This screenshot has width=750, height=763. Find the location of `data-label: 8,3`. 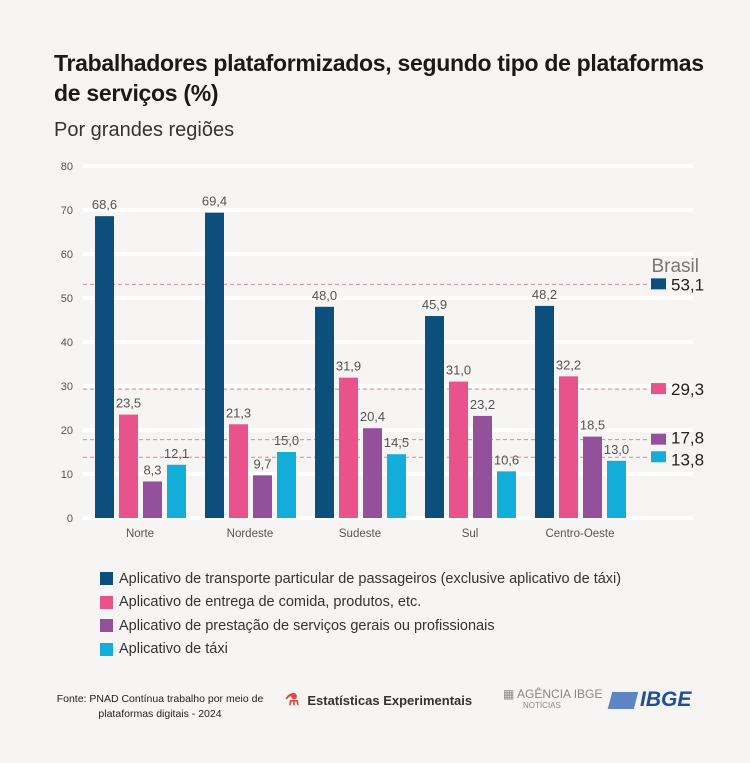

data-label: 8,3 is located at coordinates (152, 469).